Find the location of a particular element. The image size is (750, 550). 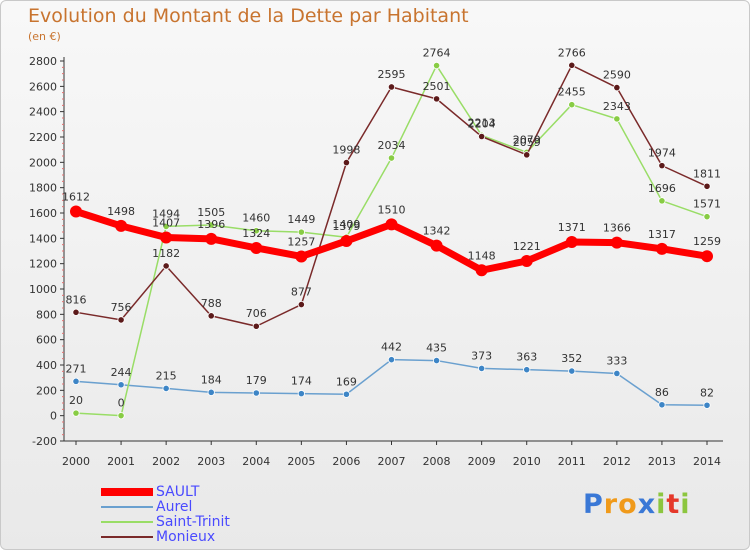

data-label-monieux: 2590 is located at coordinates (617, 75).